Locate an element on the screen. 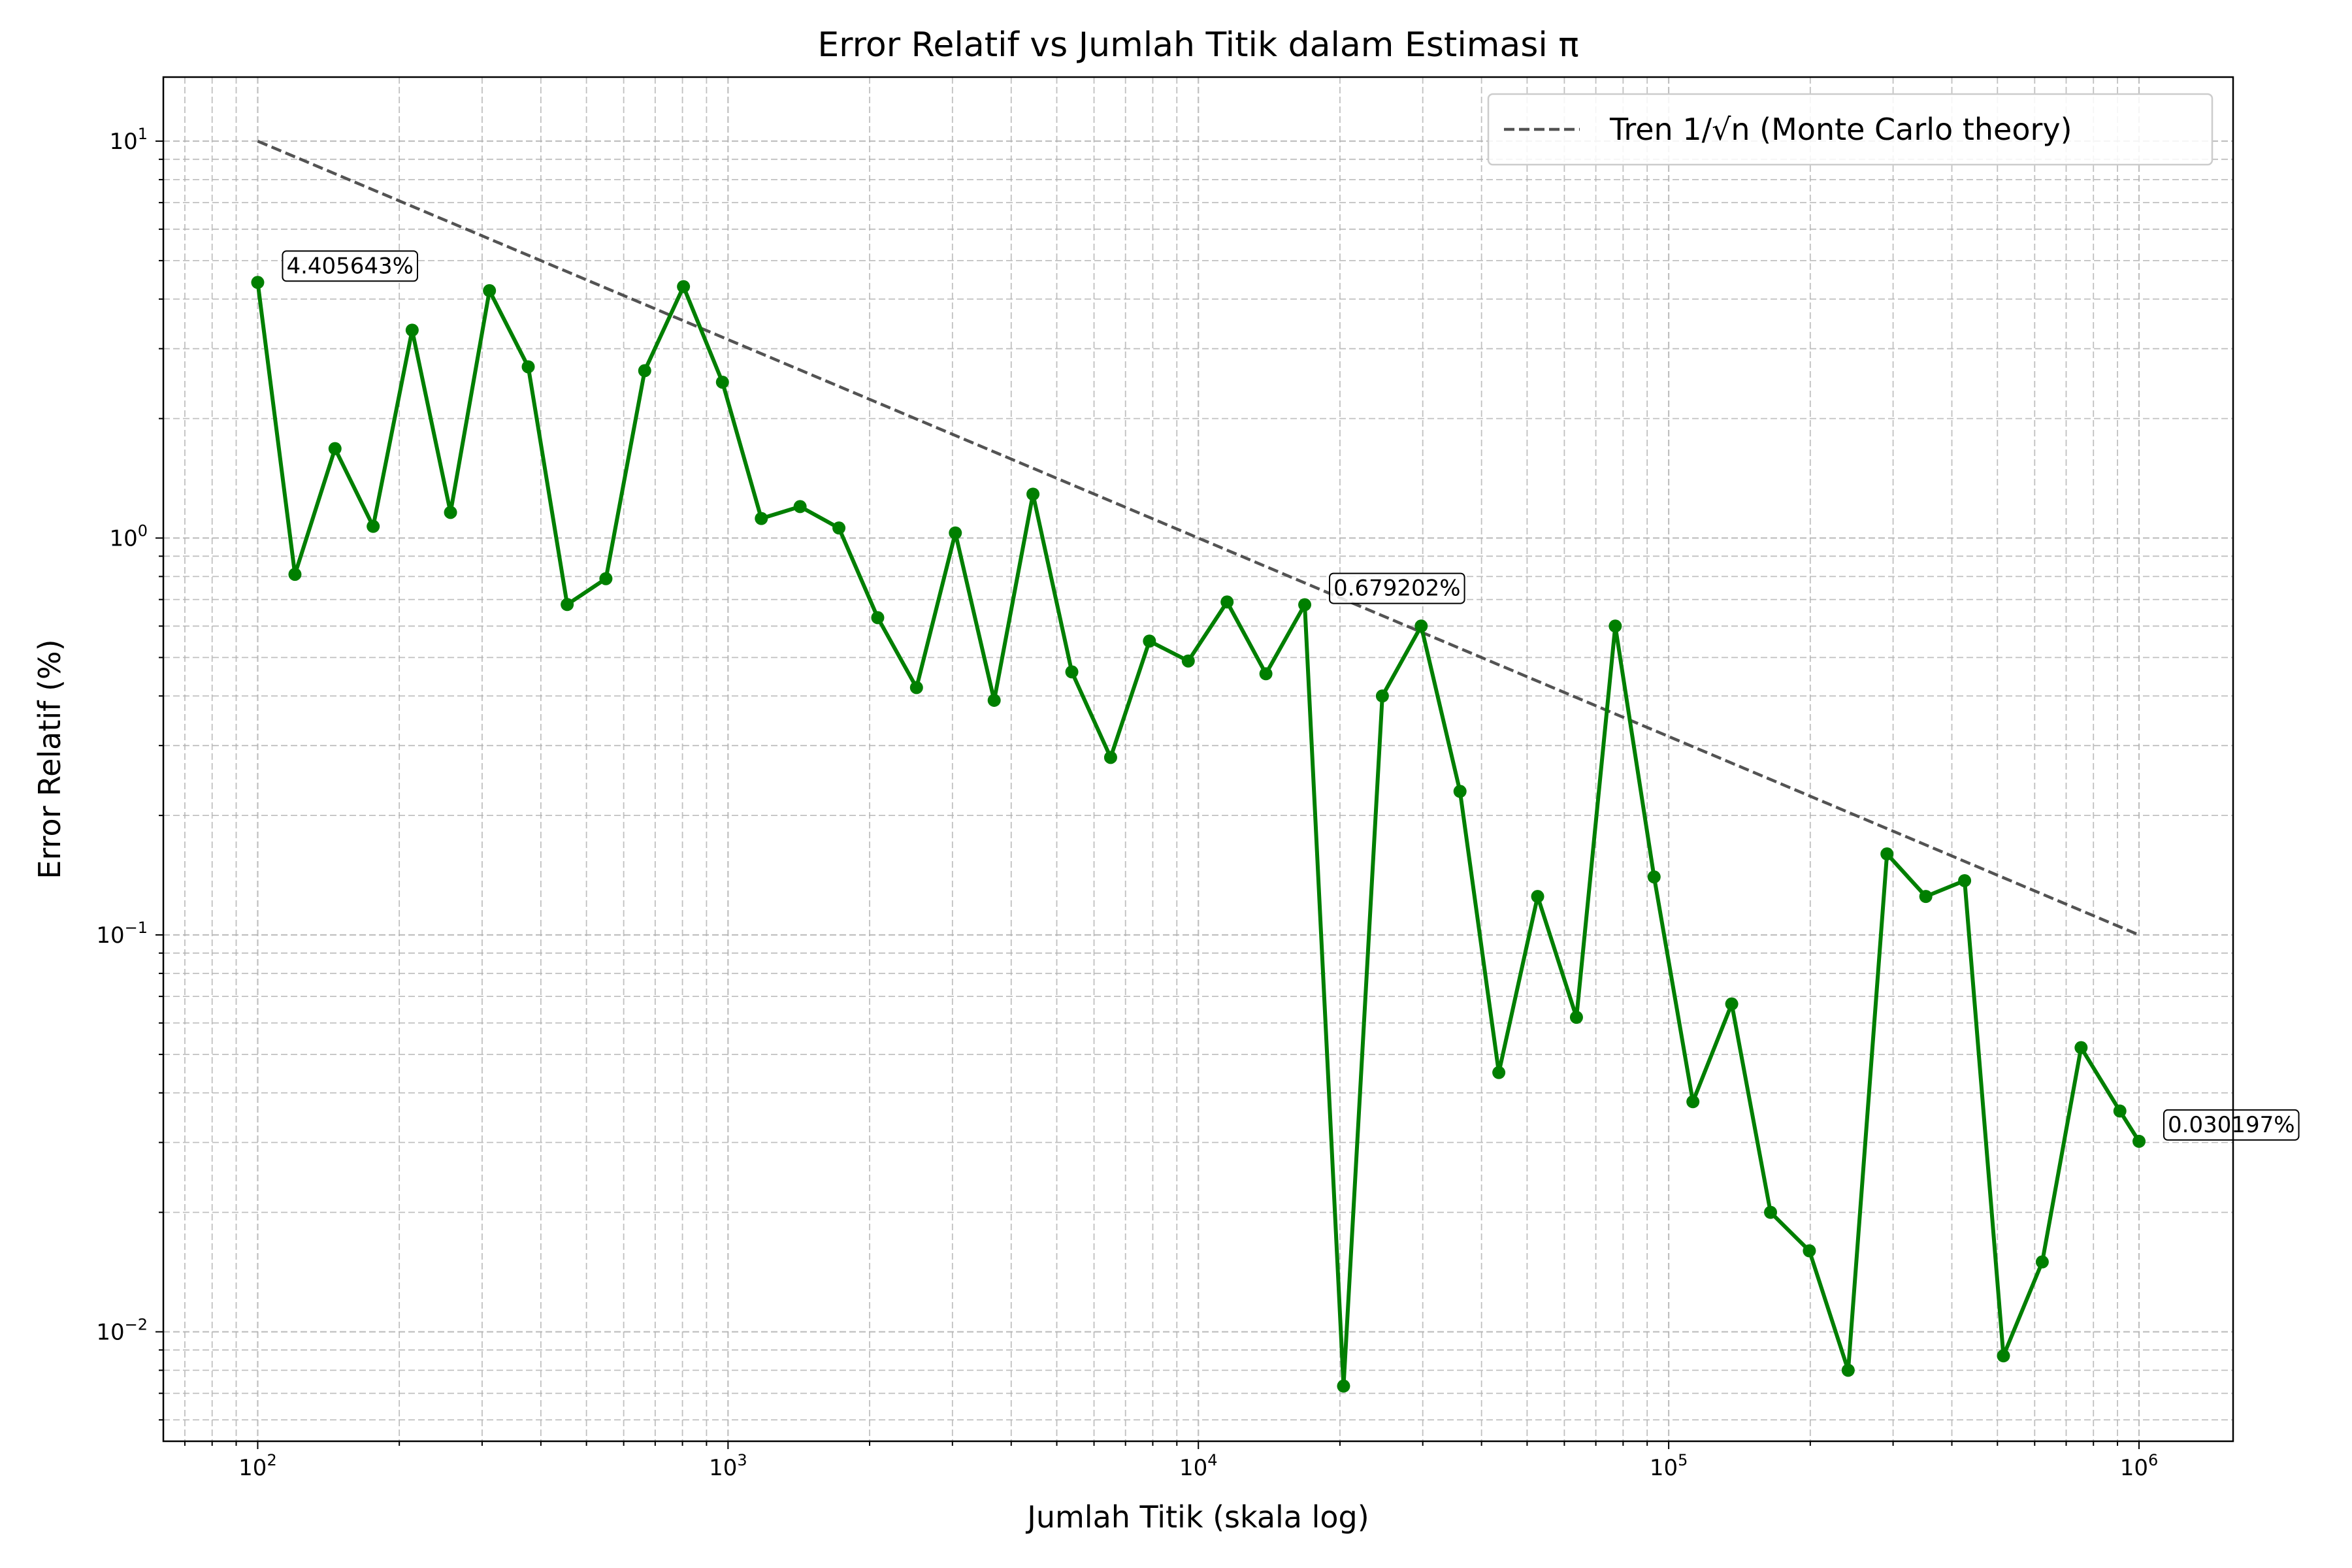 This screenshot has width=2352, height=1568. annotation-label: 4.405643% is located at coordinates (350, 266).